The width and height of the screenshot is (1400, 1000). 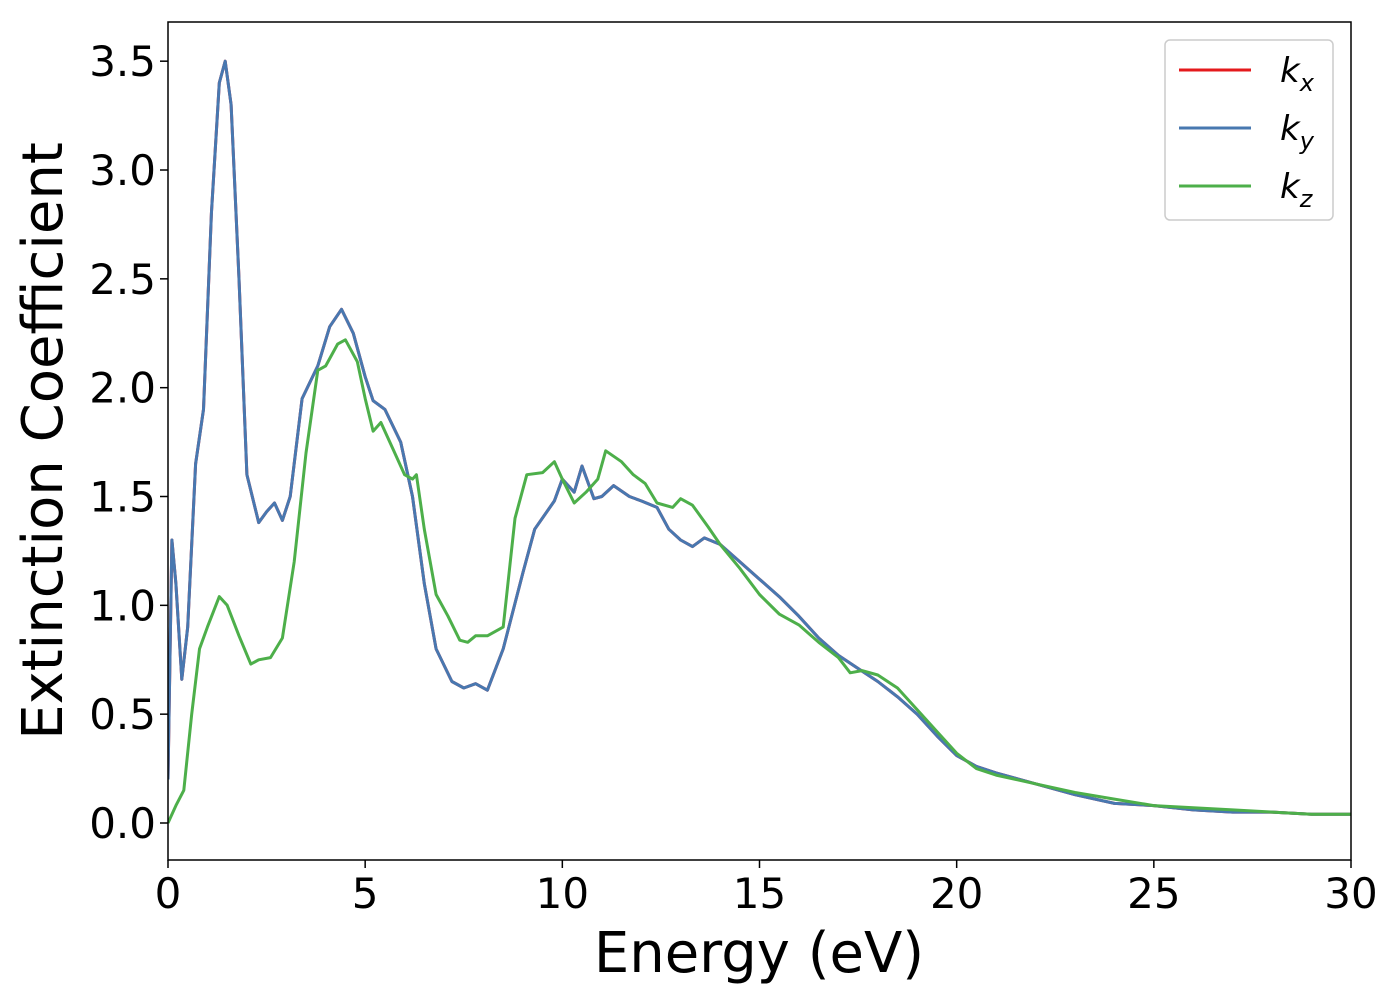 What do you see at coordinates (43, 441) in the screenshot?
I see `y-axis-label: Extinction Coefficient` at bounding box center [43, 441].